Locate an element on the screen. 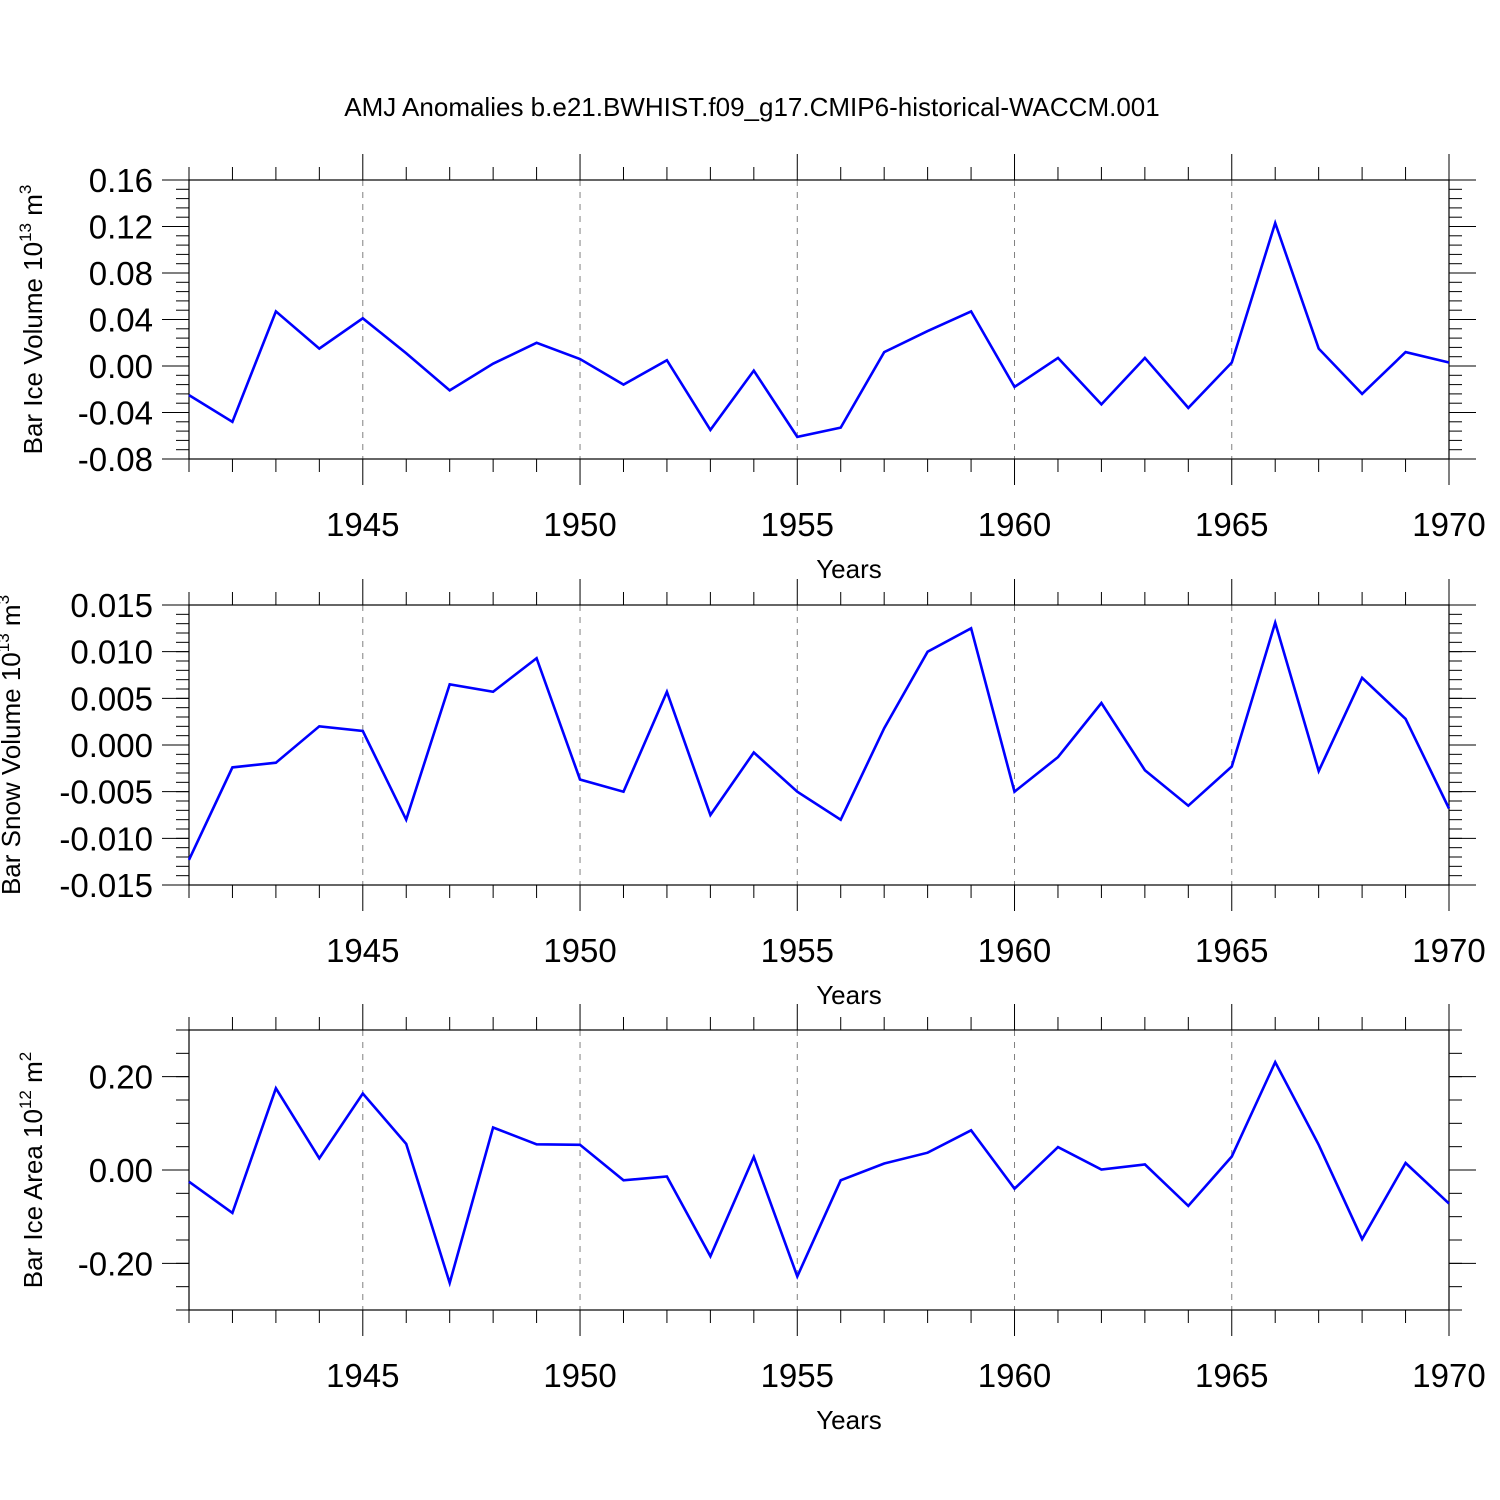 The width and height of the screenshot is (1500, 1500). y-tick-label: -0.010 is located at coordinates (106, 838).